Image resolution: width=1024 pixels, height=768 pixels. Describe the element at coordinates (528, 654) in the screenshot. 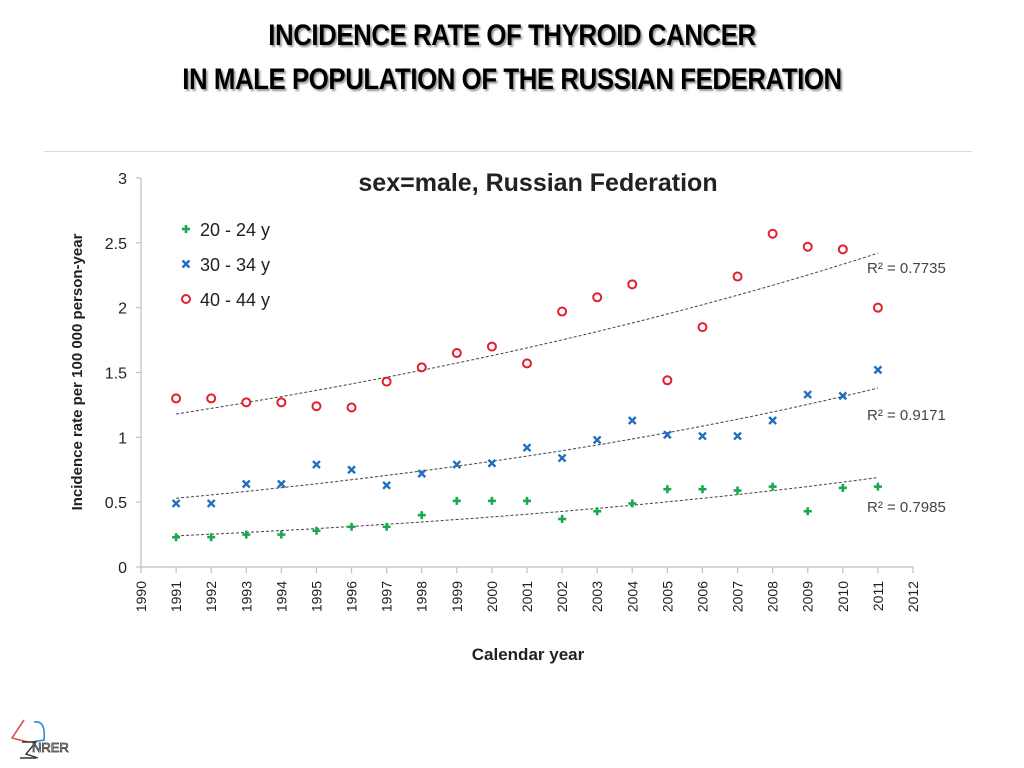

I see `x-axis-label: Calendar year` at that location.